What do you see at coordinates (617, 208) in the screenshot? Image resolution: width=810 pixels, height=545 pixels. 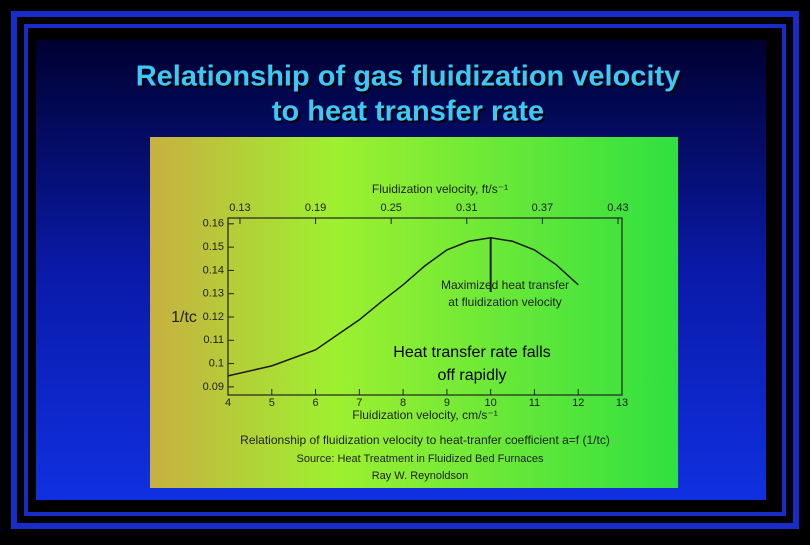 I see `top-tick-label: 0.43` at bounding box center [617, 208].